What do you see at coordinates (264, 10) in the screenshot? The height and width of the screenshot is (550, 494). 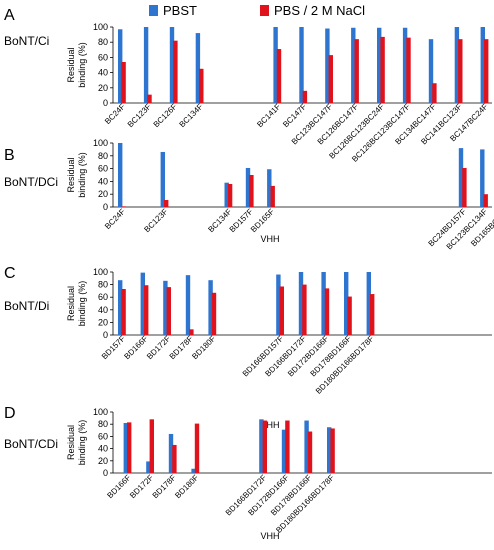 I see `legend-swatch-nacl` at bounding box center [264, 10].